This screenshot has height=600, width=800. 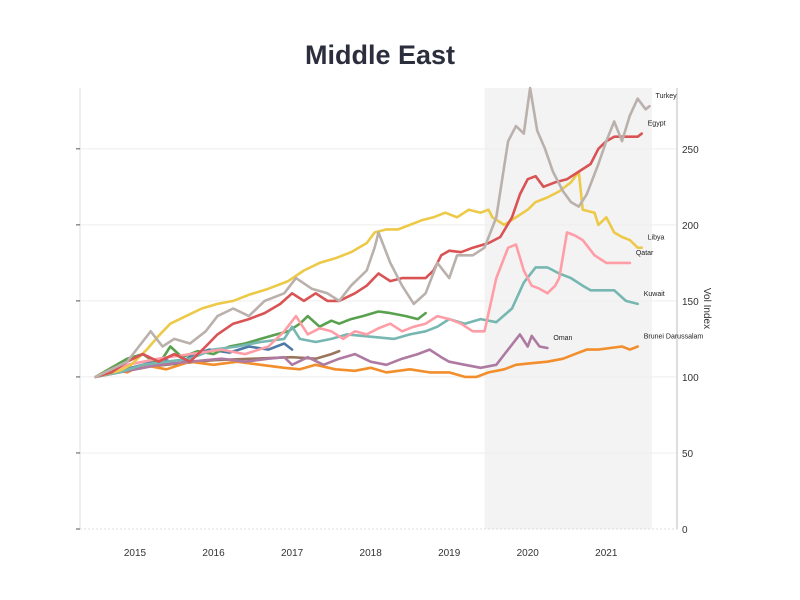 What do you see at coordinates (706, 308) in the screenshot?
I see `y-axis-title: Vol Index` at bounding box center [706, 308].